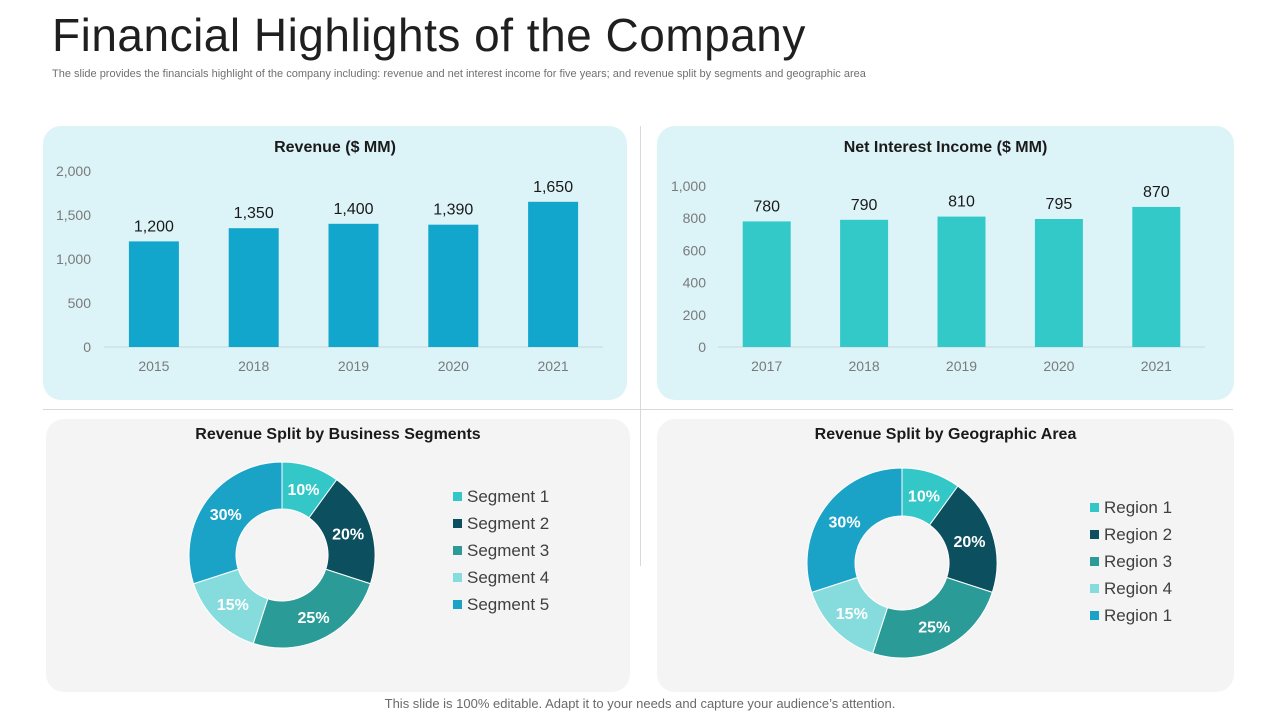  I want to click on bar-value-label: 1,650, so click(553, 187).